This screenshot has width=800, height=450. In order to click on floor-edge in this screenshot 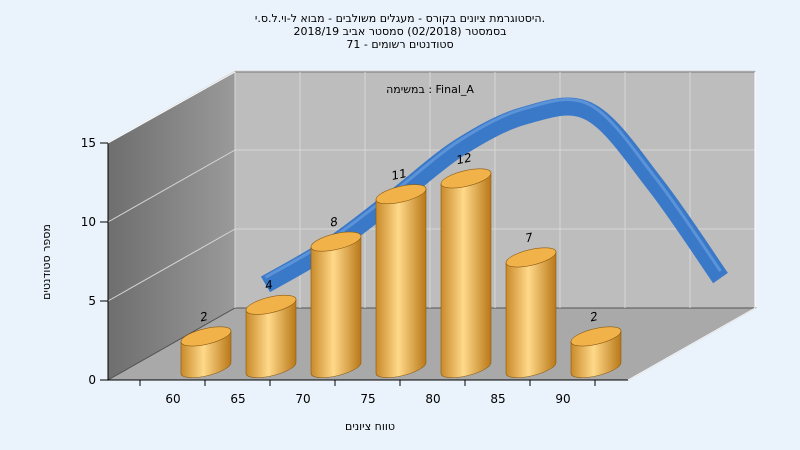, I will do `click(691, 344)`.